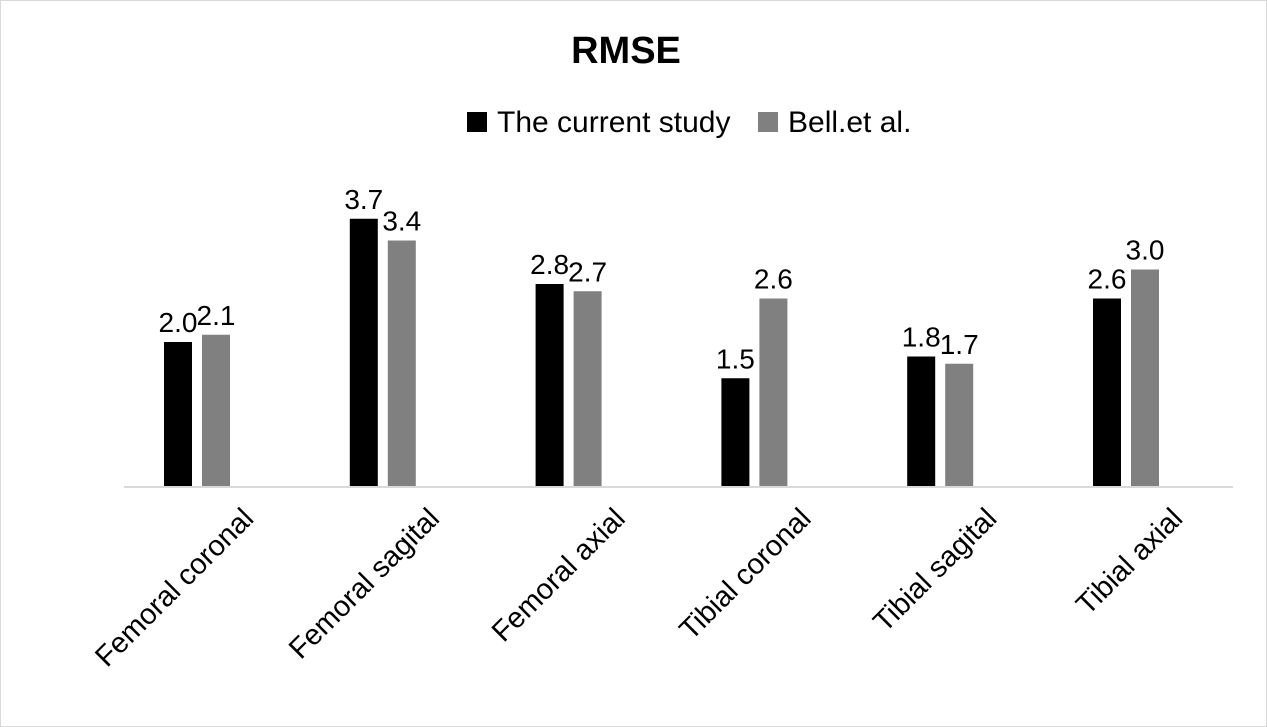  I want to click on bar-bell-et-al-femoral-axial, so click(587, 389).